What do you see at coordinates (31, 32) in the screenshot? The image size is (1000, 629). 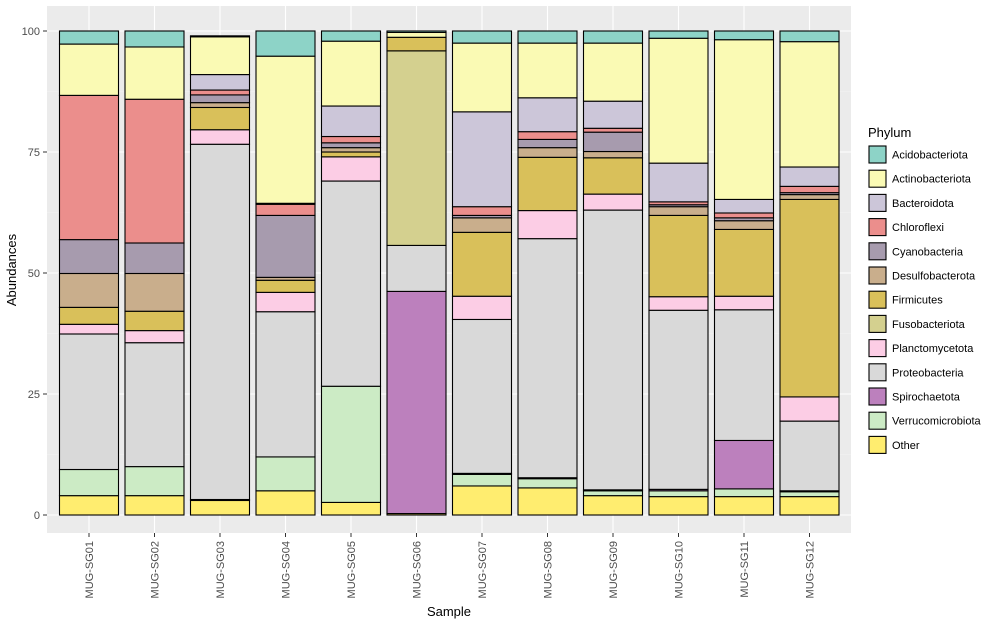 I see `y-tick-label: 100` at bounding box center [31, 32].